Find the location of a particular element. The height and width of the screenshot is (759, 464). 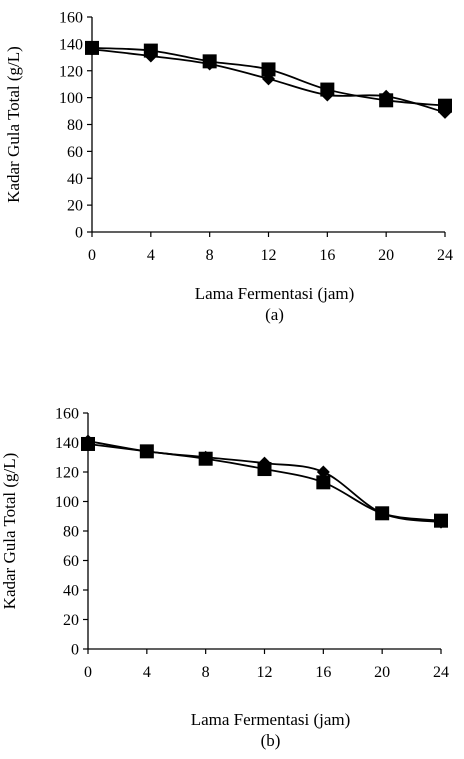

panel-label: (a) is located at coordinates (274, 314).